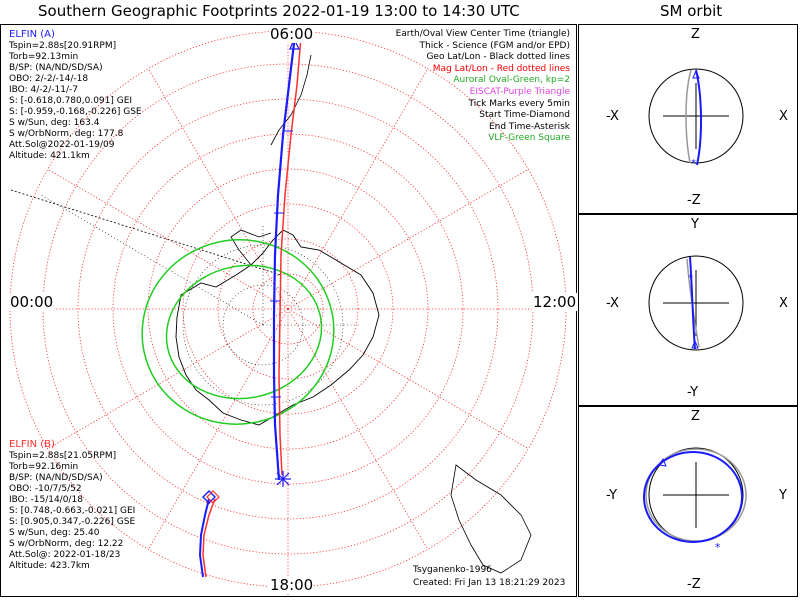  Describe the element at coordinates (49, 566) in the screenshot. I see `elfin-b-line: Altitude: 423.7km` at that location.